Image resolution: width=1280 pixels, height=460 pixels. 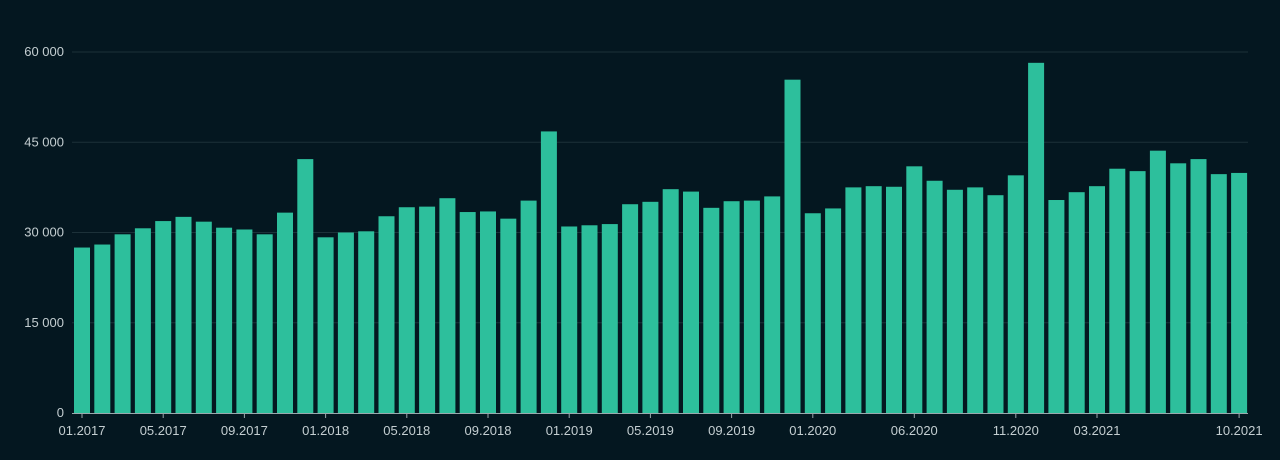 What do you see at coordinates (244, 321) in the screenshot?
I see `bar-09.2017` at bounding box center [244, 321].